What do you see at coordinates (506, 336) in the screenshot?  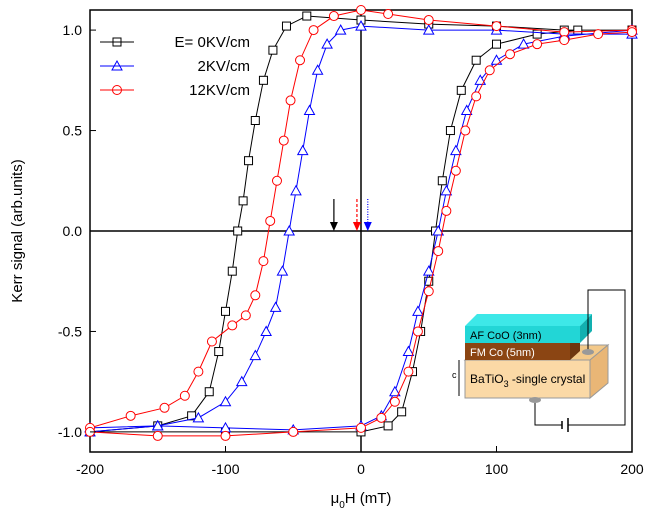 I see `inset-label: AF CoO (3nm)` at bounding box center [506, 336].